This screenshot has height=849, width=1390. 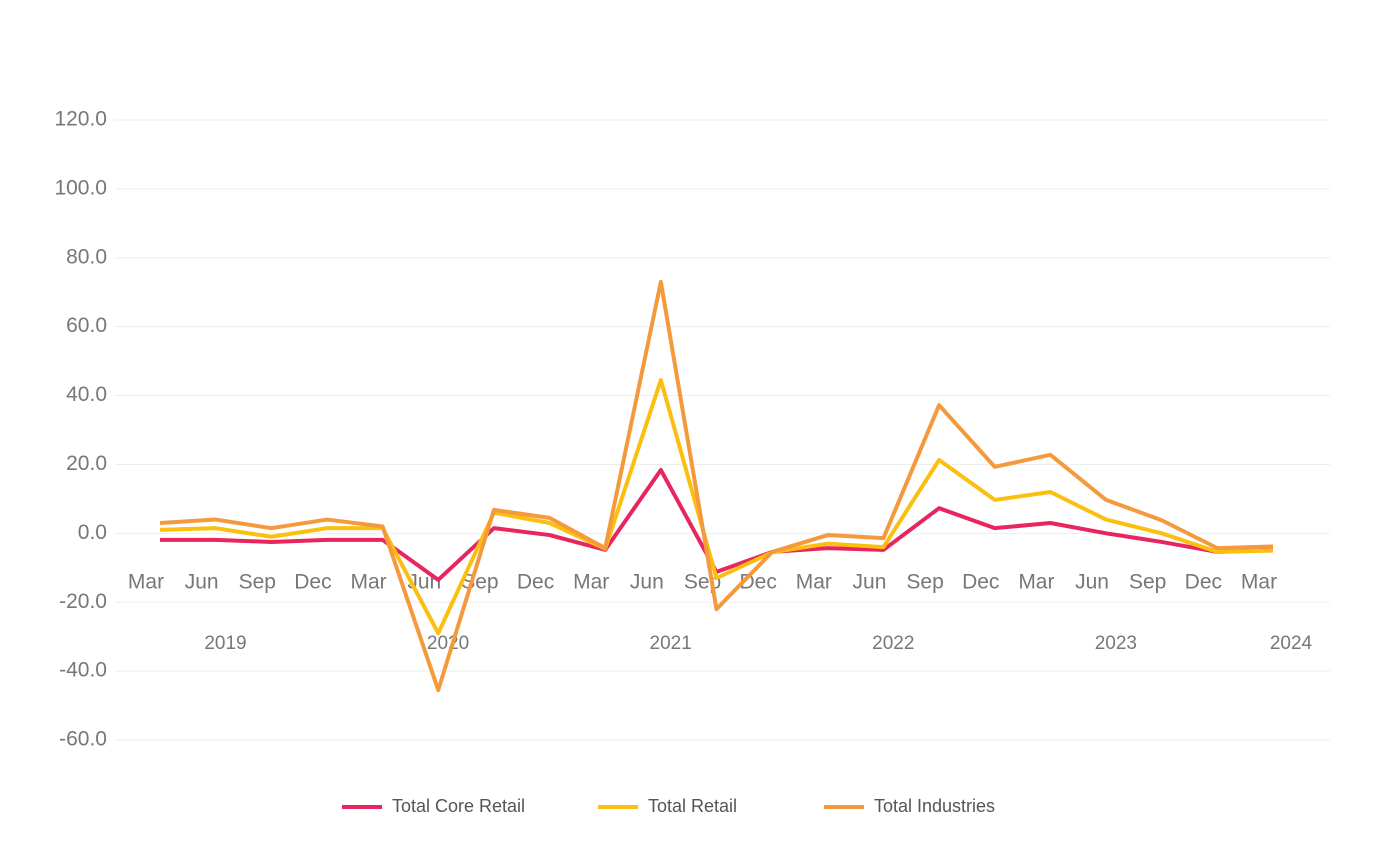 I want to click on x-group-label: 2023, so click(x=1116, y=643).